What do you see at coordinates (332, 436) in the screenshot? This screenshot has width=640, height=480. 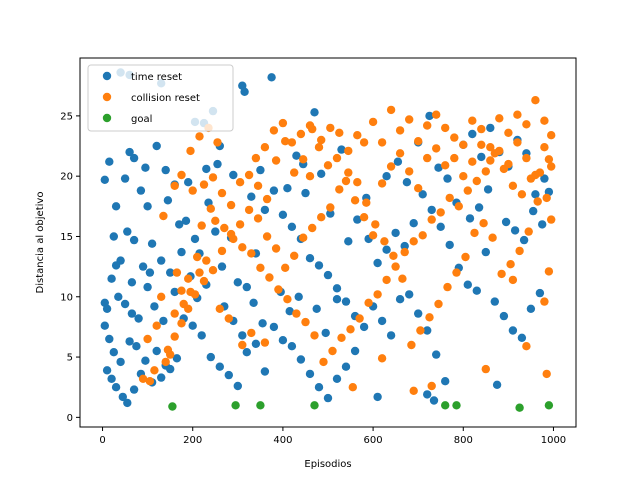 I see `x-axis-ticks: 0 200 400 600 800 1000` at bounding box center [332, 436].